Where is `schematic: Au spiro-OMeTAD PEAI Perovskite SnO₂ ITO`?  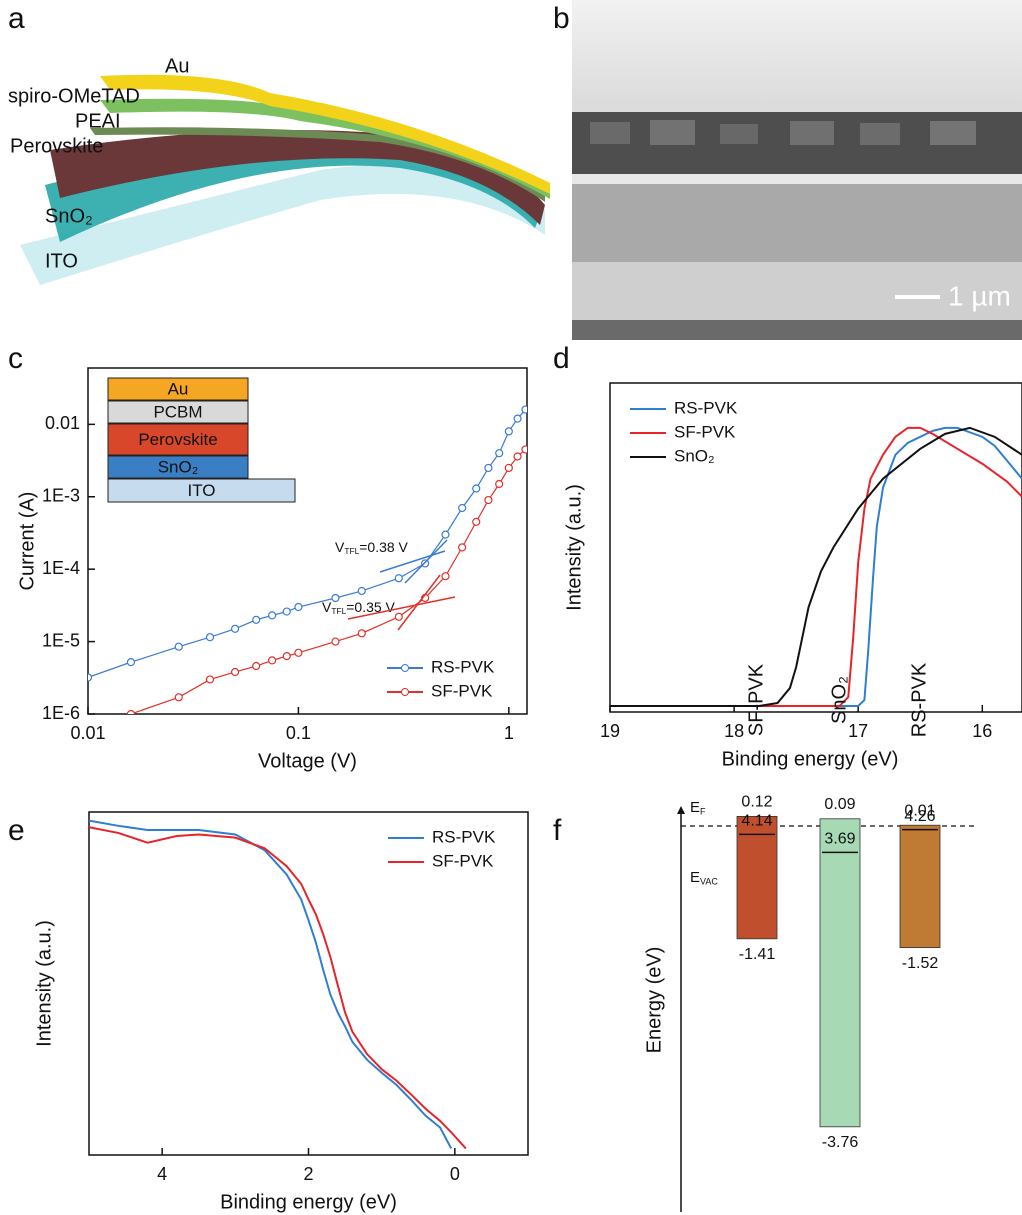 schematic: Au spiro-OMeTAD PEAI Perovskite SnO₂ ITO is located at coordinates (279, 170).